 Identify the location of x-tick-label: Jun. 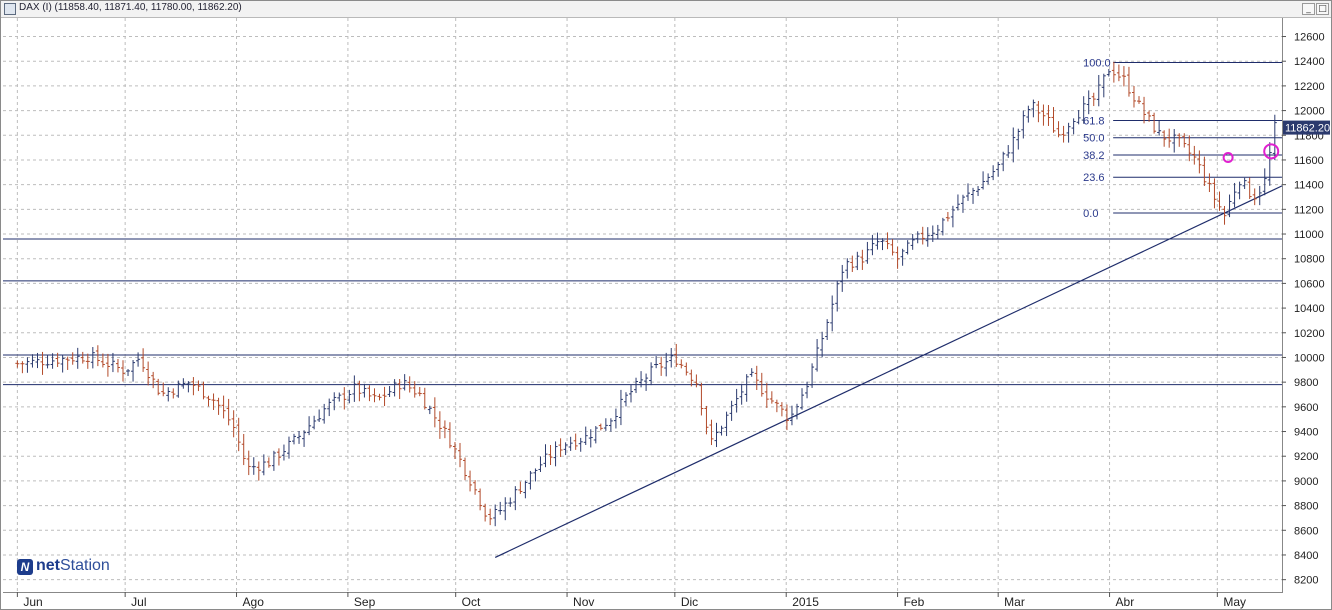
(32, 602).